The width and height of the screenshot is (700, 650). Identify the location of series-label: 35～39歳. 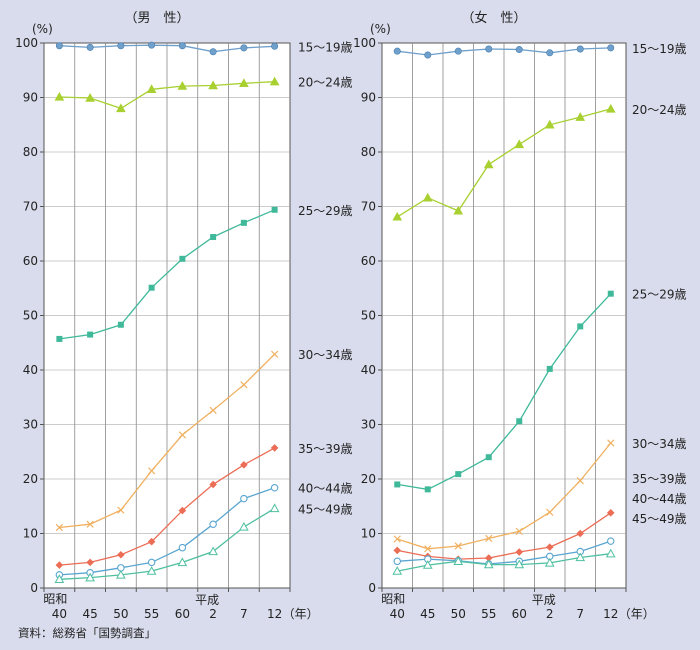
(325, 449).